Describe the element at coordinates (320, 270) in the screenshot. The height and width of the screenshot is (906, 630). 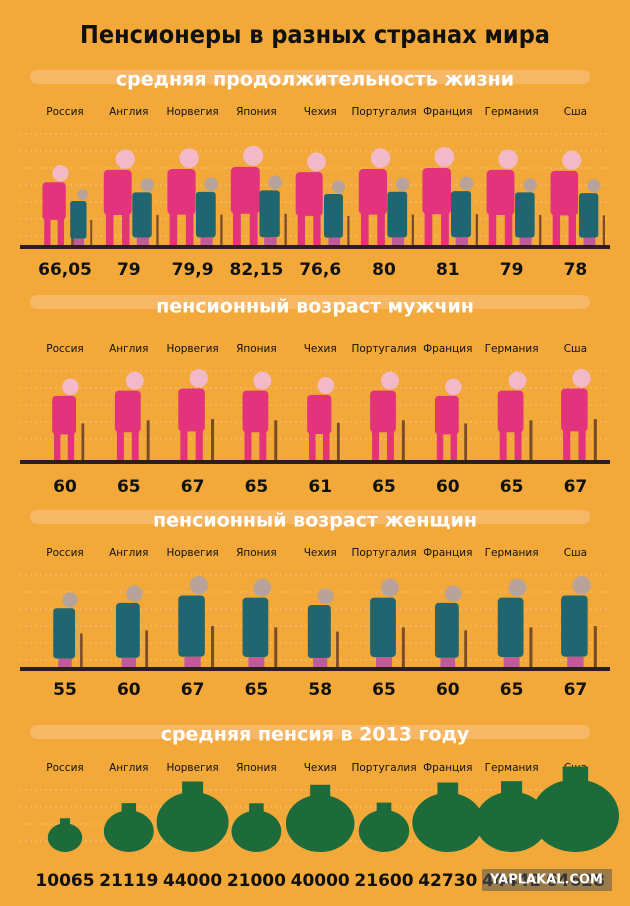
I see `value-label: 76,6` at that location.